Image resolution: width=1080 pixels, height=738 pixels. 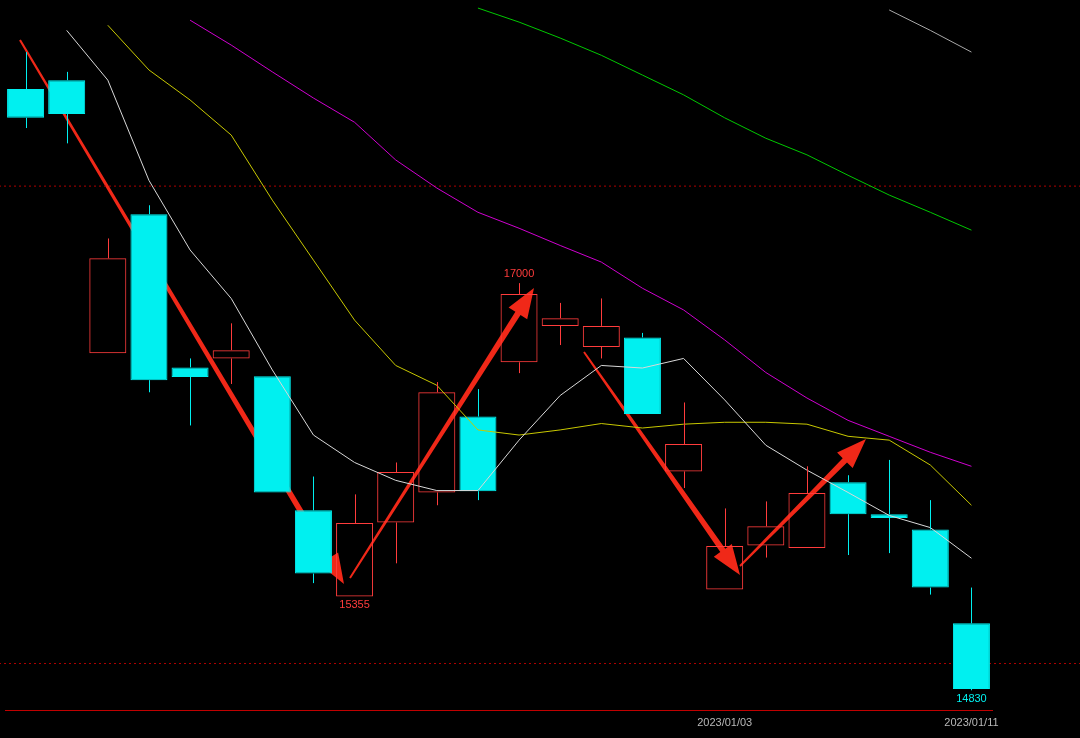 I want to click on x-tick-label: 2023/01/11, so click(x=971, y=722).